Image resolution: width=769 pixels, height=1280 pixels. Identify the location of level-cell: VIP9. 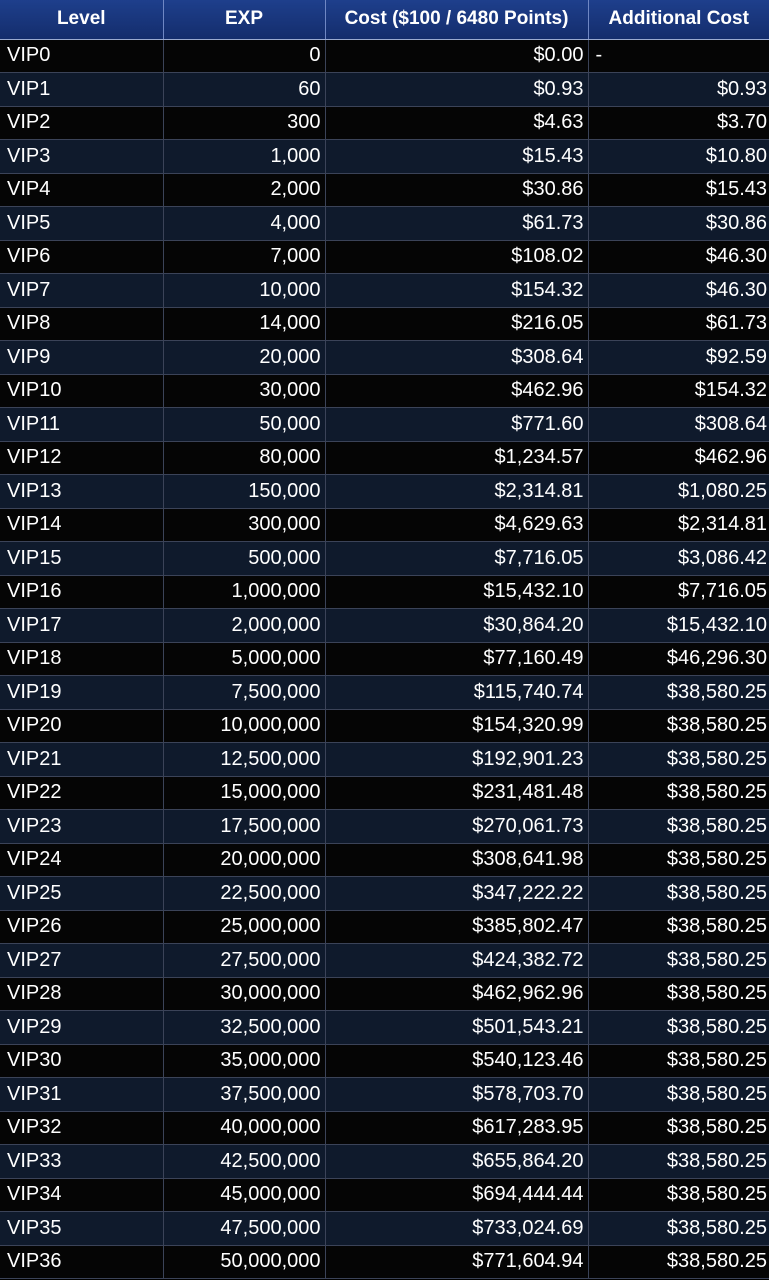
(82, 357).